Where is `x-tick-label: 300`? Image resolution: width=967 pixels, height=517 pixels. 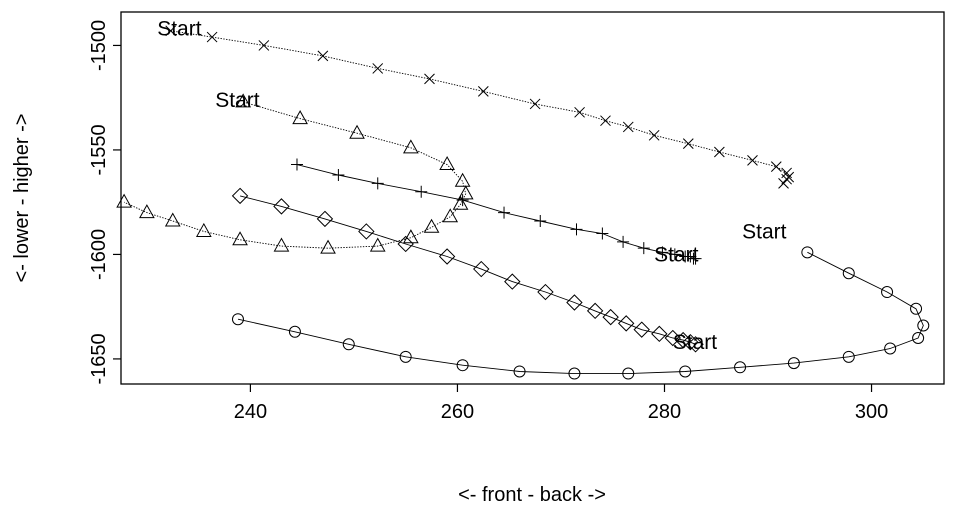
x-tick-label: 300 is located at coordinates (871, 412).